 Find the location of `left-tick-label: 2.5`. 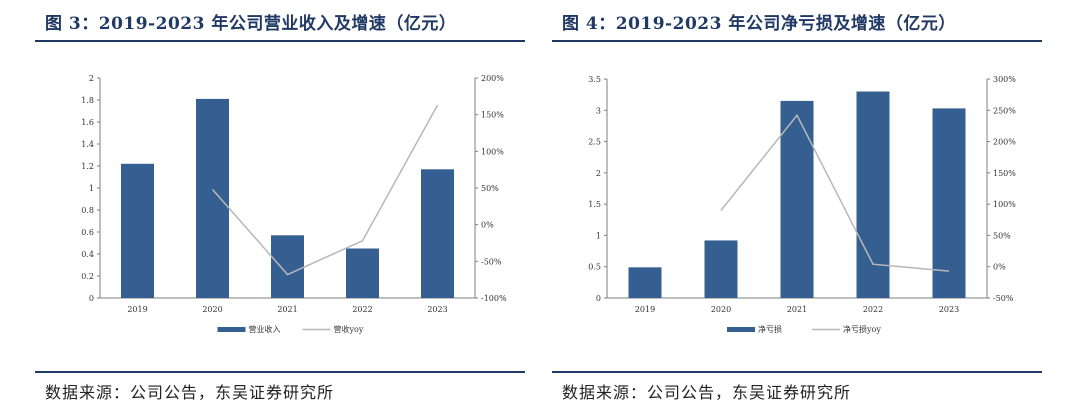

left-tick-label: 2.5 is located at coordinates (594, 142).